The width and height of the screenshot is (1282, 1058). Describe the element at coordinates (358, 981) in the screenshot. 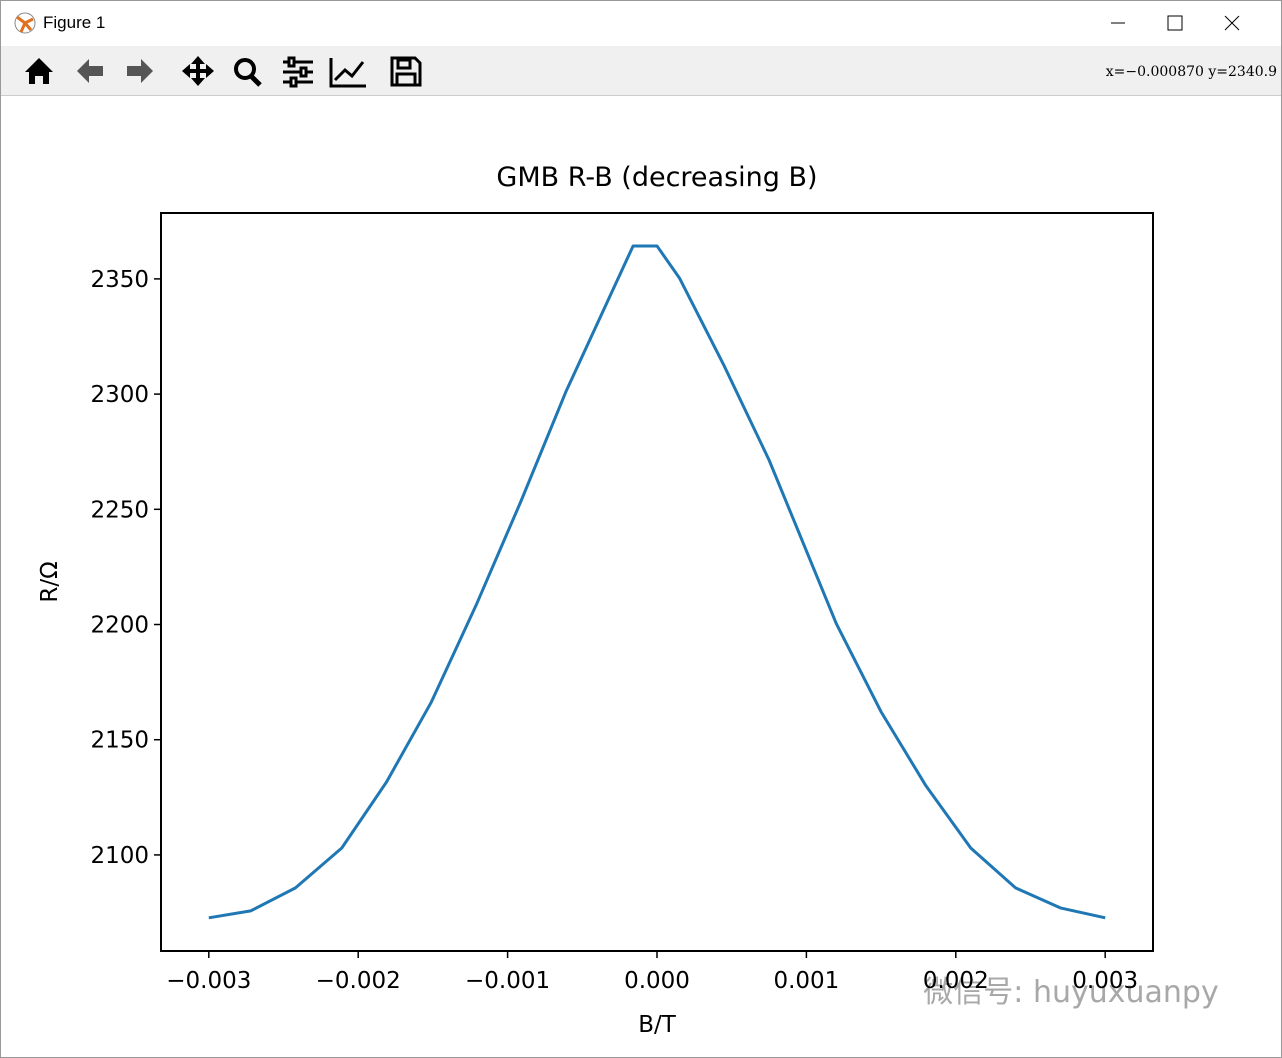

I see `x-tick-label: −0.002` at that location.